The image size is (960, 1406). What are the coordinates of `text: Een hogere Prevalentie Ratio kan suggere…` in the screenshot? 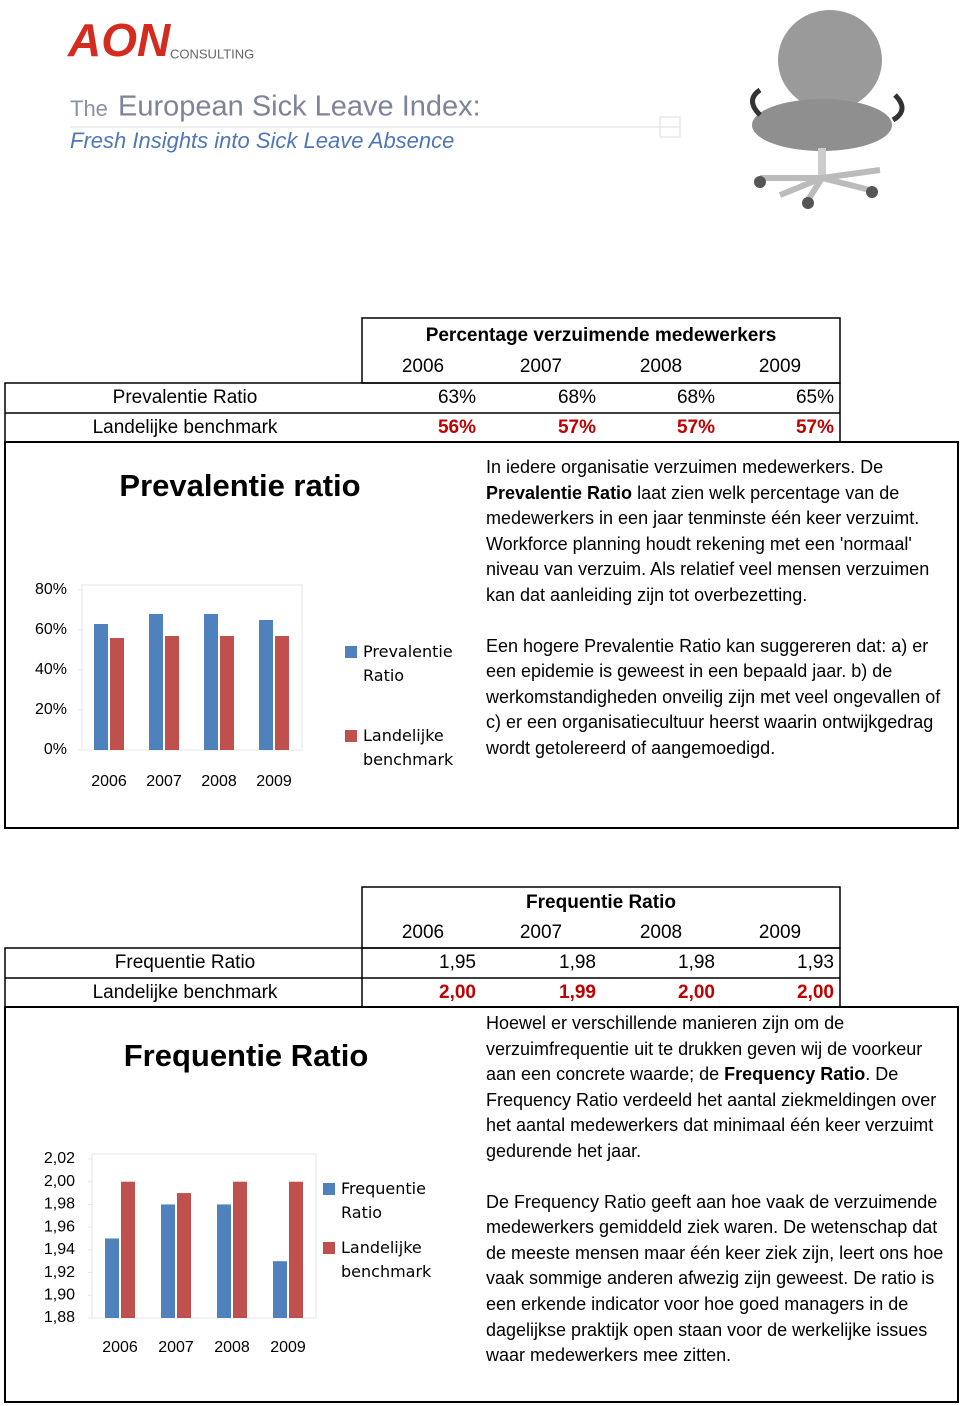 It's located at (713, 696).